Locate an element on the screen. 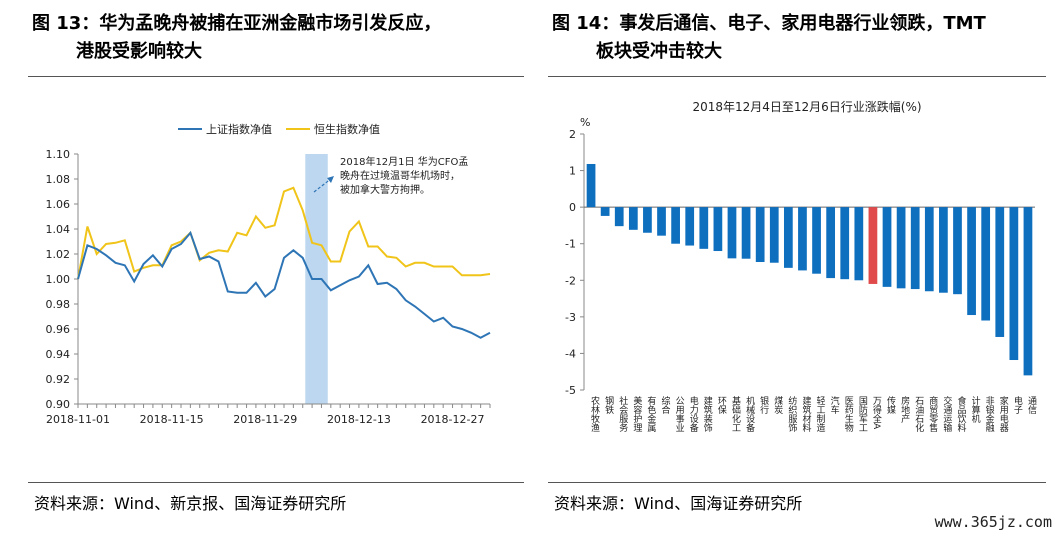 The height and width of the screenshot is (537, 1060). category-label: 建筑材料 is located at coordinates (805, 414).